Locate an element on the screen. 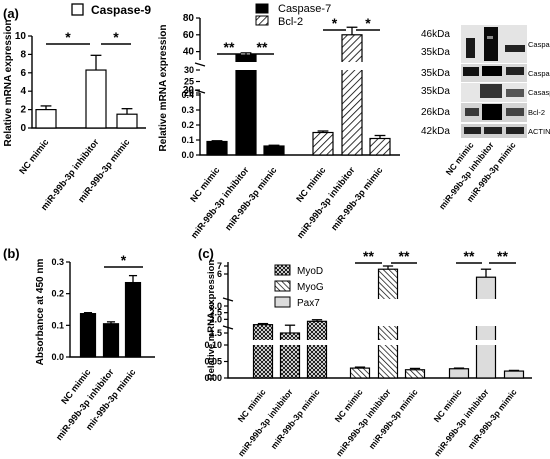 The height and width of the screenshot is (459, 550). y-tick-label: 0.05 is located at coordinates (213, 362).